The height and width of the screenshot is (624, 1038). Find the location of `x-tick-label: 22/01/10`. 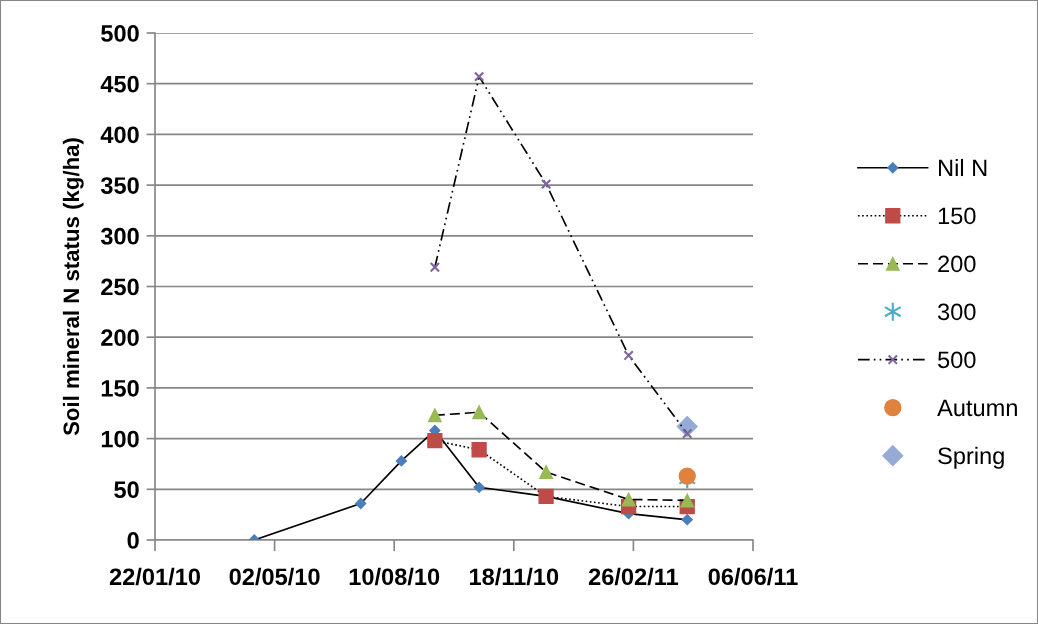

x-tick-label: 22/01/10 is located at coordinates (154, 576).